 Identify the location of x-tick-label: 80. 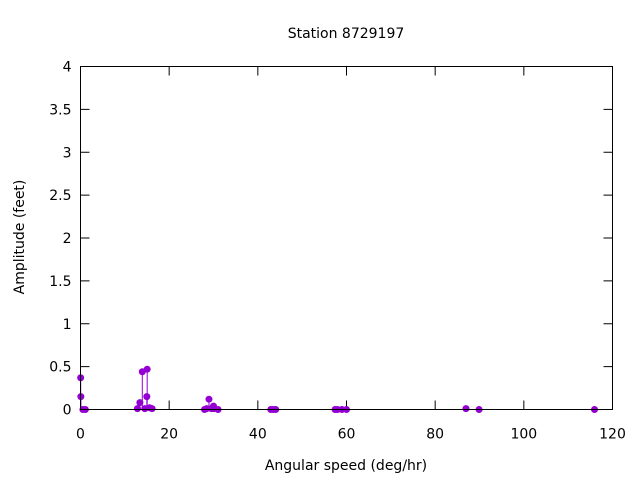
(435, 435).